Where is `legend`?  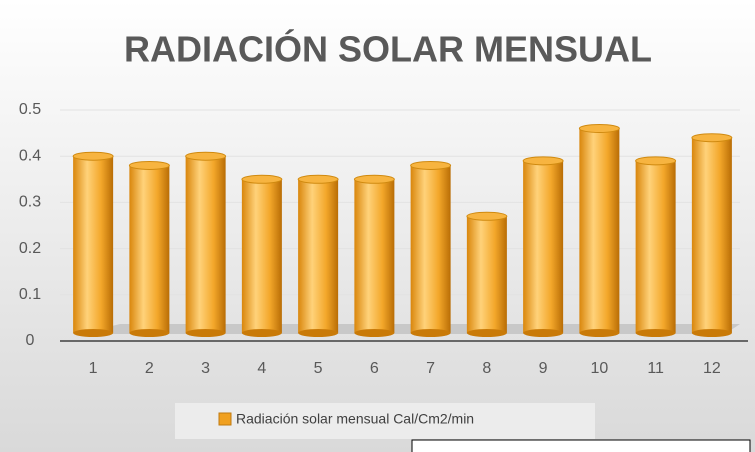 legend is located at coordinates (385, 421).